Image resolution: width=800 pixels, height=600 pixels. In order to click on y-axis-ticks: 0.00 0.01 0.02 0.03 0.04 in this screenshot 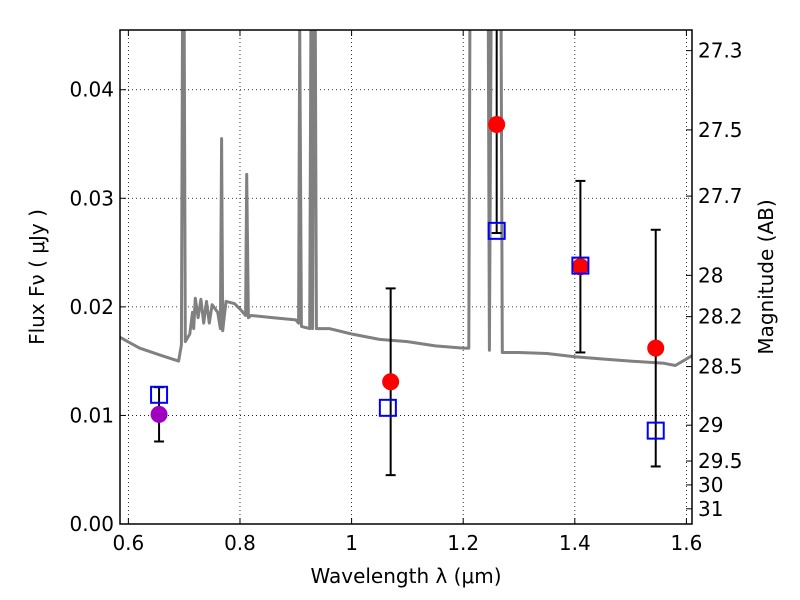, I will do `click(97, 307)`.